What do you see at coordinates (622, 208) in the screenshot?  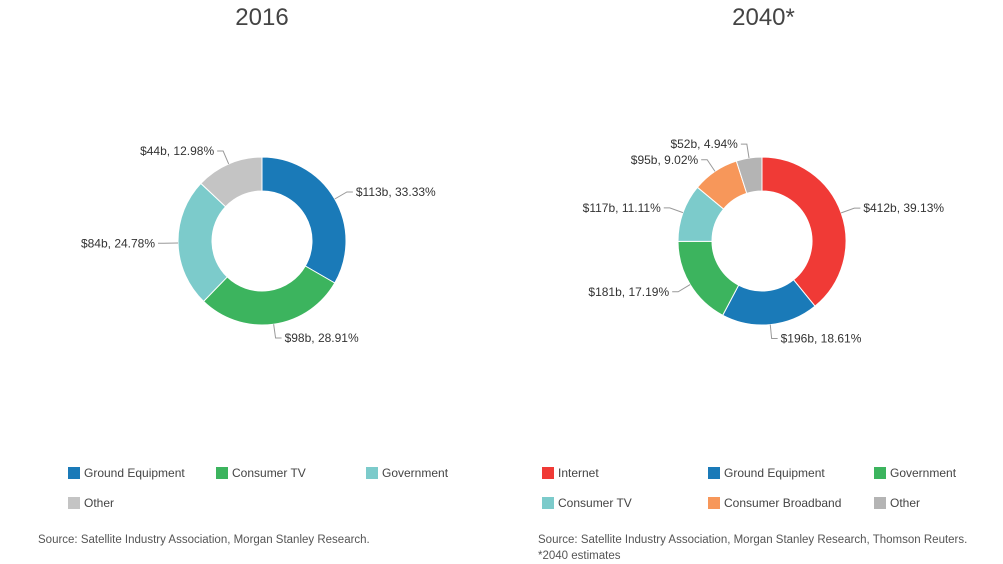 I see `data-label: $117b, 11.11%` at bounding box center [622, 208].